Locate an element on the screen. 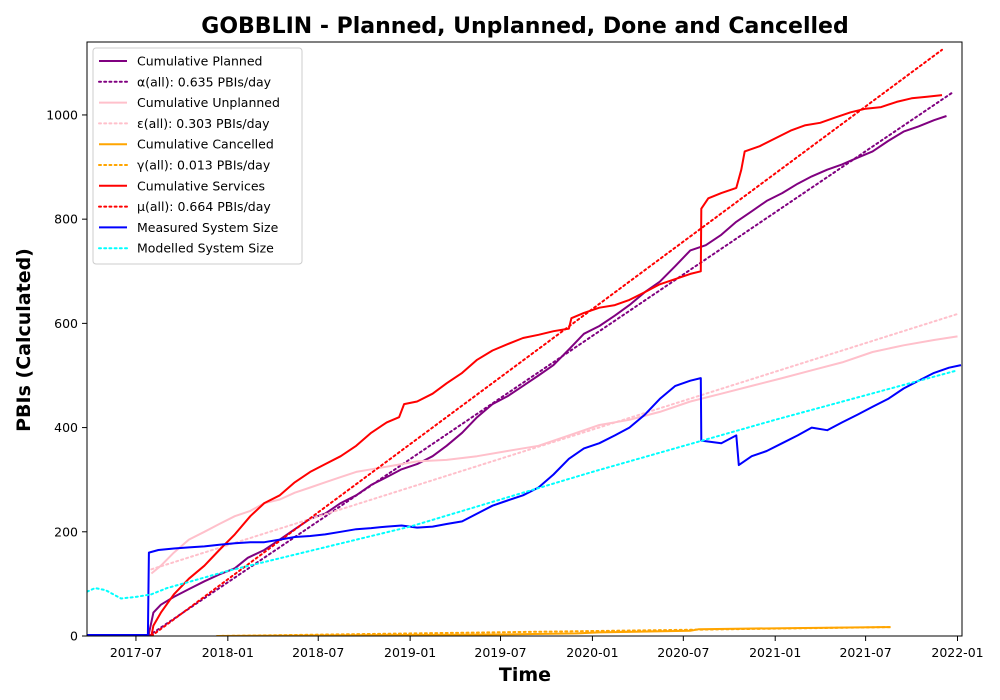 This screenshot has height=700, width=1000. x-tick-label: 2018-01 is located at coordinates (228, 652).